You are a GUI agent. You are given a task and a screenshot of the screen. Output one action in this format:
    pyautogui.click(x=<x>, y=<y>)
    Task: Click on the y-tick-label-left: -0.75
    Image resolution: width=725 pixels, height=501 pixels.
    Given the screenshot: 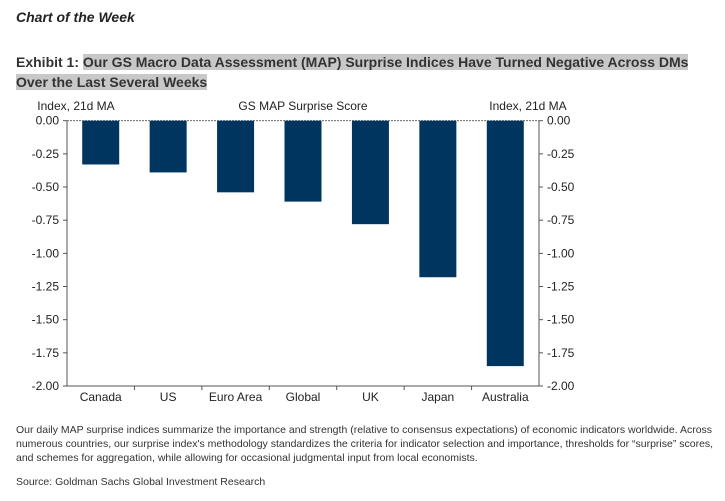 What is the action you would take?
    pyautogui.click(x=46, y=220)
    